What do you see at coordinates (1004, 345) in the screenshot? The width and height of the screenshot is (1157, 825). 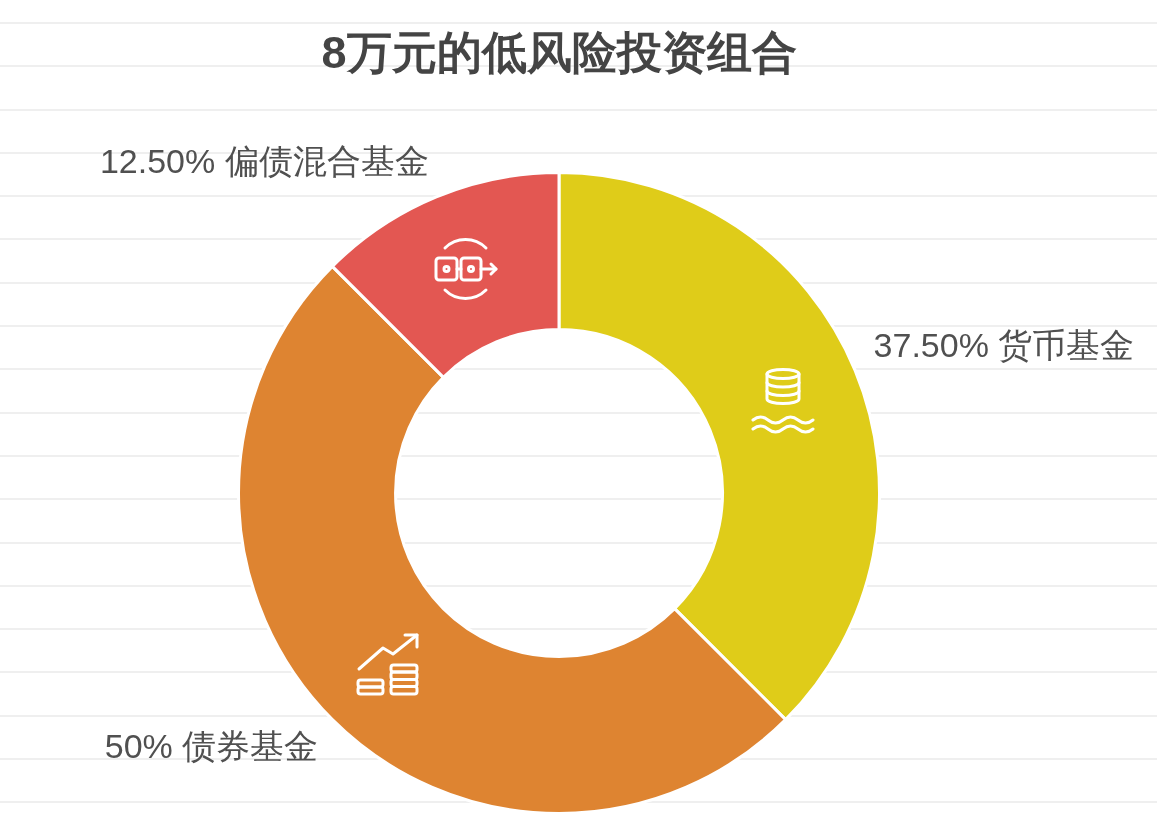 I see `slice-label: 37.50% 货币基金` at bounding box center [1004, 345].